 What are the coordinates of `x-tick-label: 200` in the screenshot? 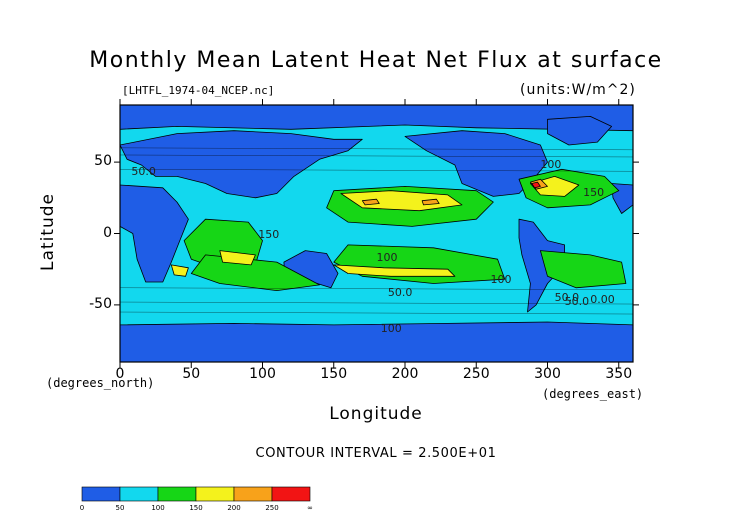 It's located at (405, 374).